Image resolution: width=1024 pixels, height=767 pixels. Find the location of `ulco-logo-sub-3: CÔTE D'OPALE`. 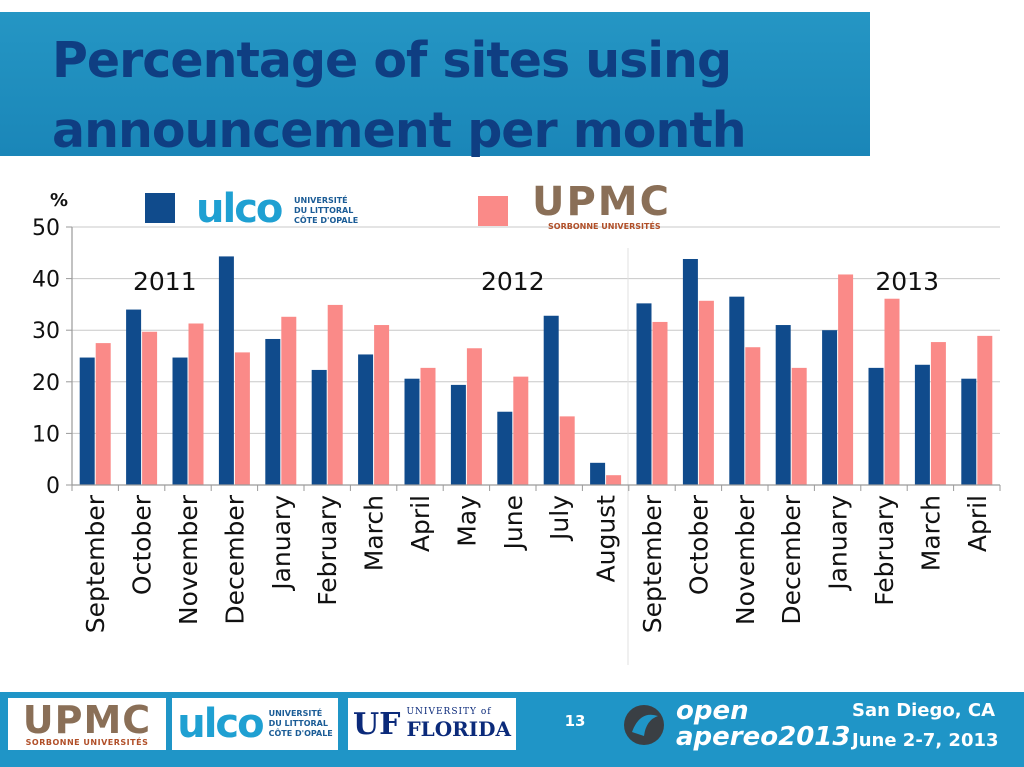

ulco-logo-sub-3: CÔTE D'OPALE is located at coordinates (300, 733).